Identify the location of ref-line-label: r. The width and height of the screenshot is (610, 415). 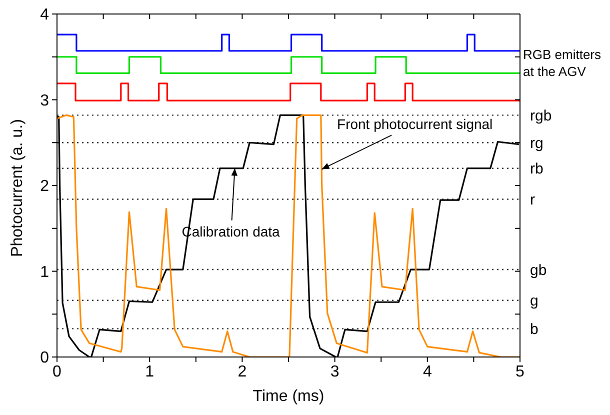
(532, 200).